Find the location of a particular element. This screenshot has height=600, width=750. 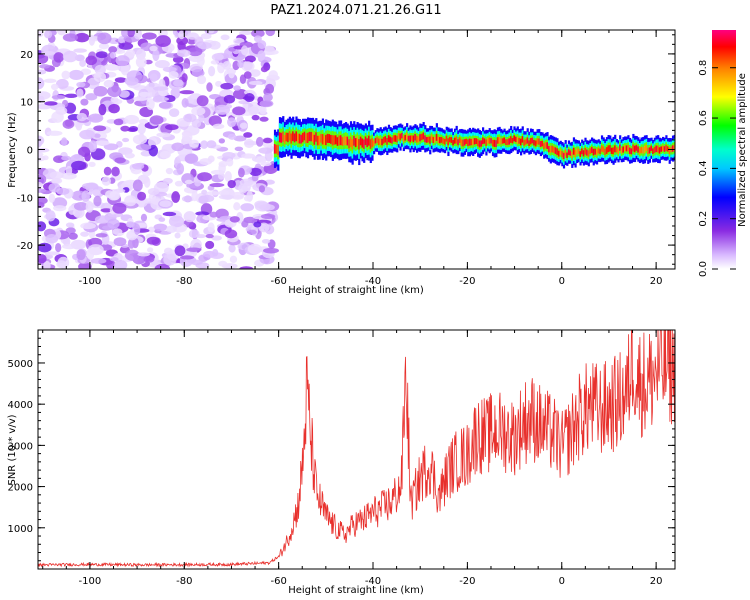

spectrogram-y-label: Frequency (Hz) is located at coordinates (12, 150).